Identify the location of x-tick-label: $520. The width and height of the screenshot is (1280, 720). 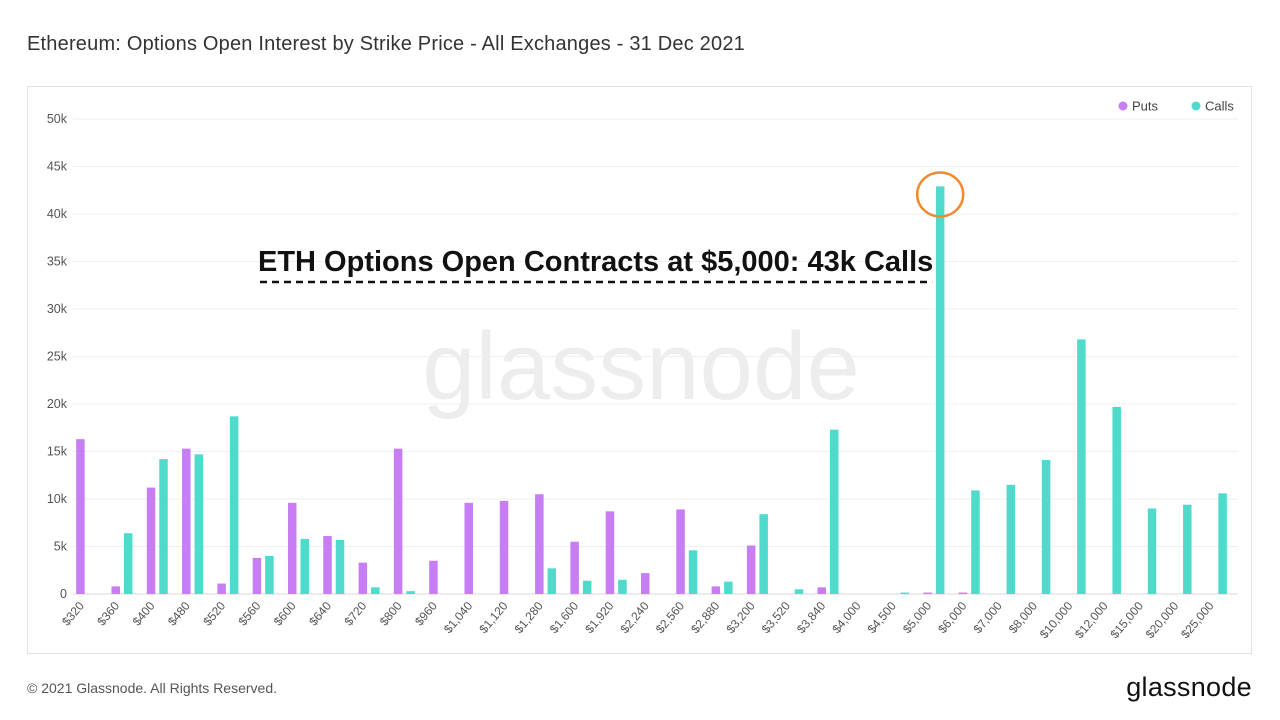
(214, 614).